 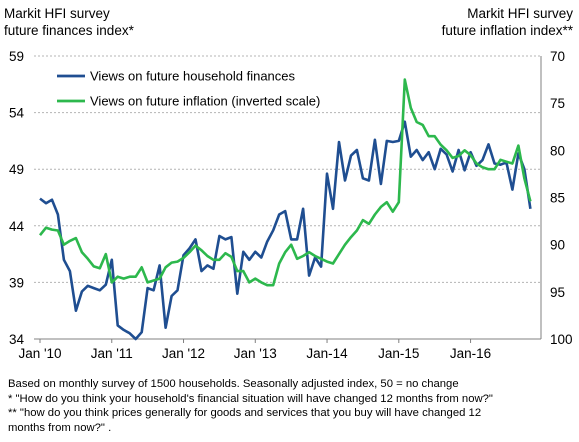 What do you see at coordinates (16, 169) in the screenshot?
I see `left-tick-label: 49` at bounding box center [16, 169].